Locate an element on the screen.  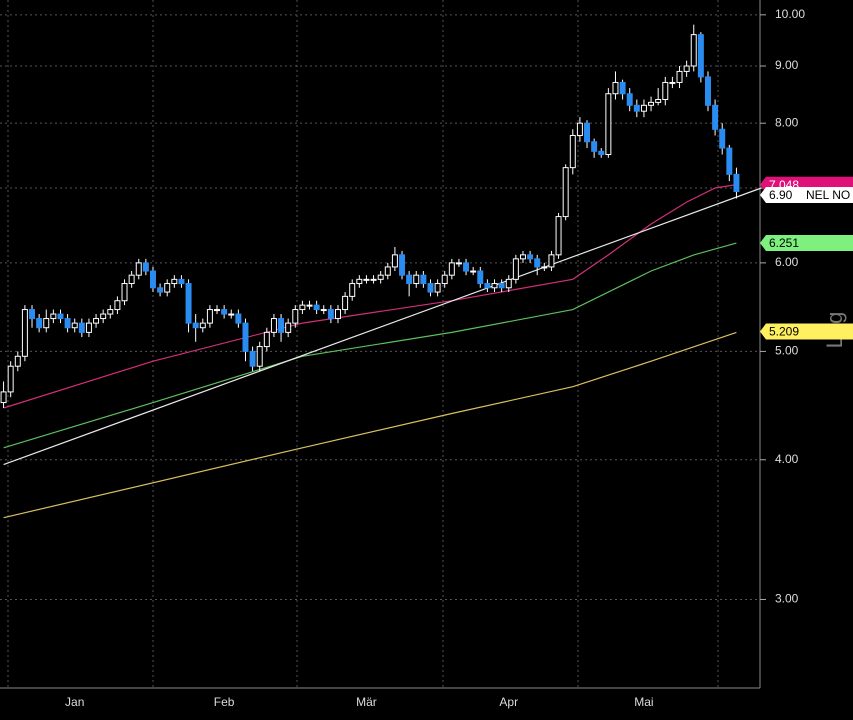
last-price-tag-bg is located at coordinates (806, 195).